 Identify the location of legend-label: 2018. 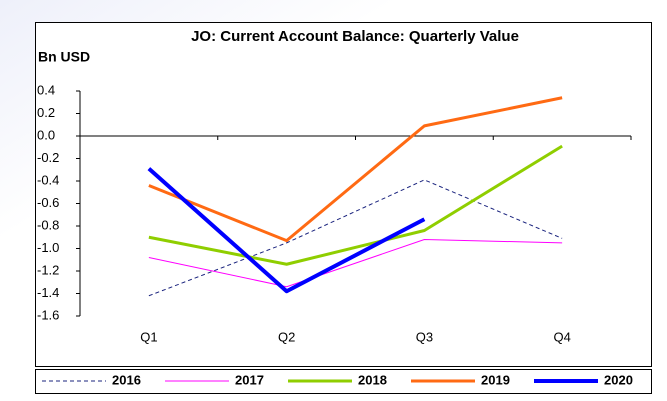
(372, 379).